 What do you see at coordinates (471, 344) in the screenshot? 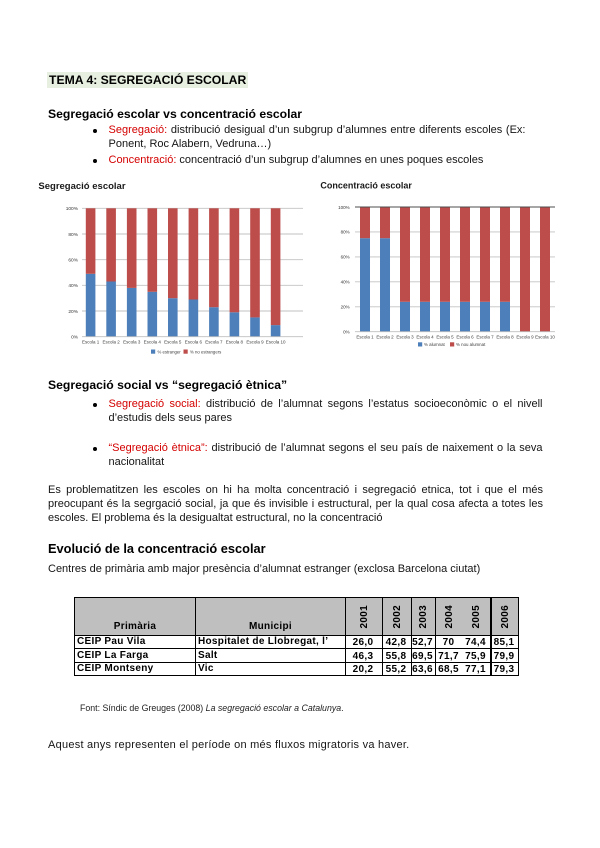
I see `svg-text: % nou alumnat` at bounding box center [471, 344].